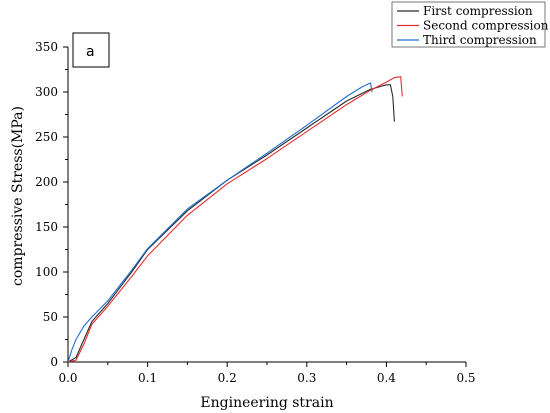 The height and width of the screenshot is (413, 550). I want to click on legend-label: Third compression, so click(480, 40).